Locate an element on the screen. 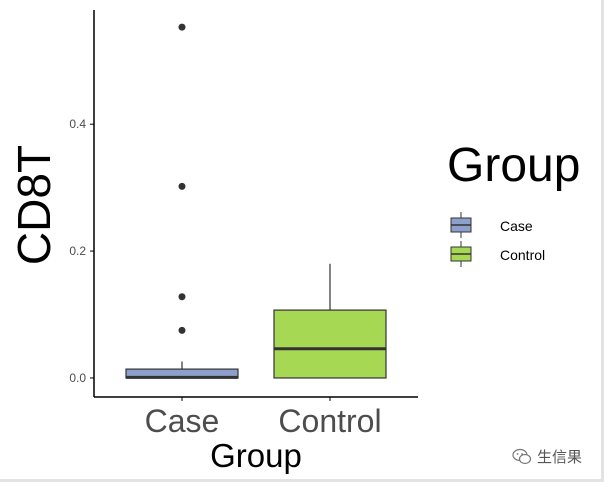 The width and height of the screenshot is (604, 482). y-axis-title: CD8T is located at coordinates (34, 205).